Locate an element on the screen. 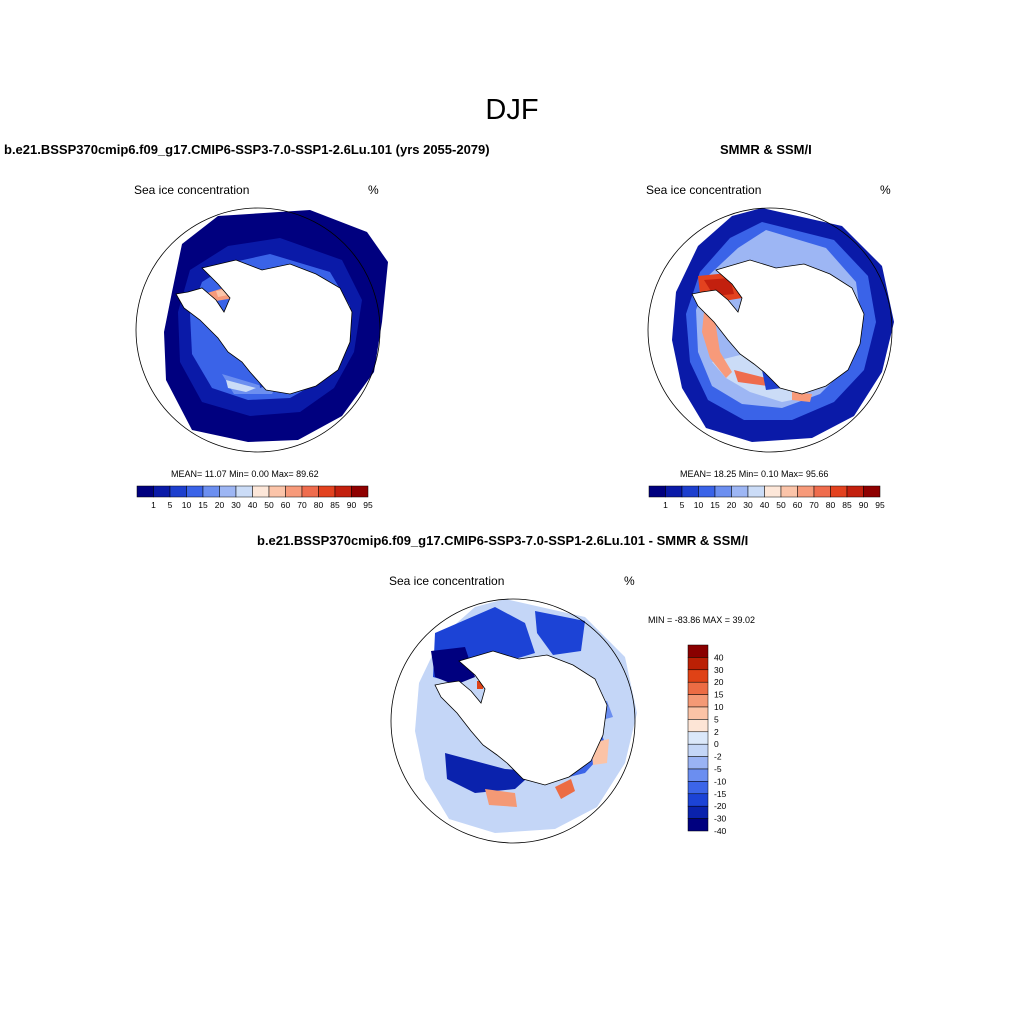 The image size is (1024, 1024). model-map is located at coordinates (261, 330).